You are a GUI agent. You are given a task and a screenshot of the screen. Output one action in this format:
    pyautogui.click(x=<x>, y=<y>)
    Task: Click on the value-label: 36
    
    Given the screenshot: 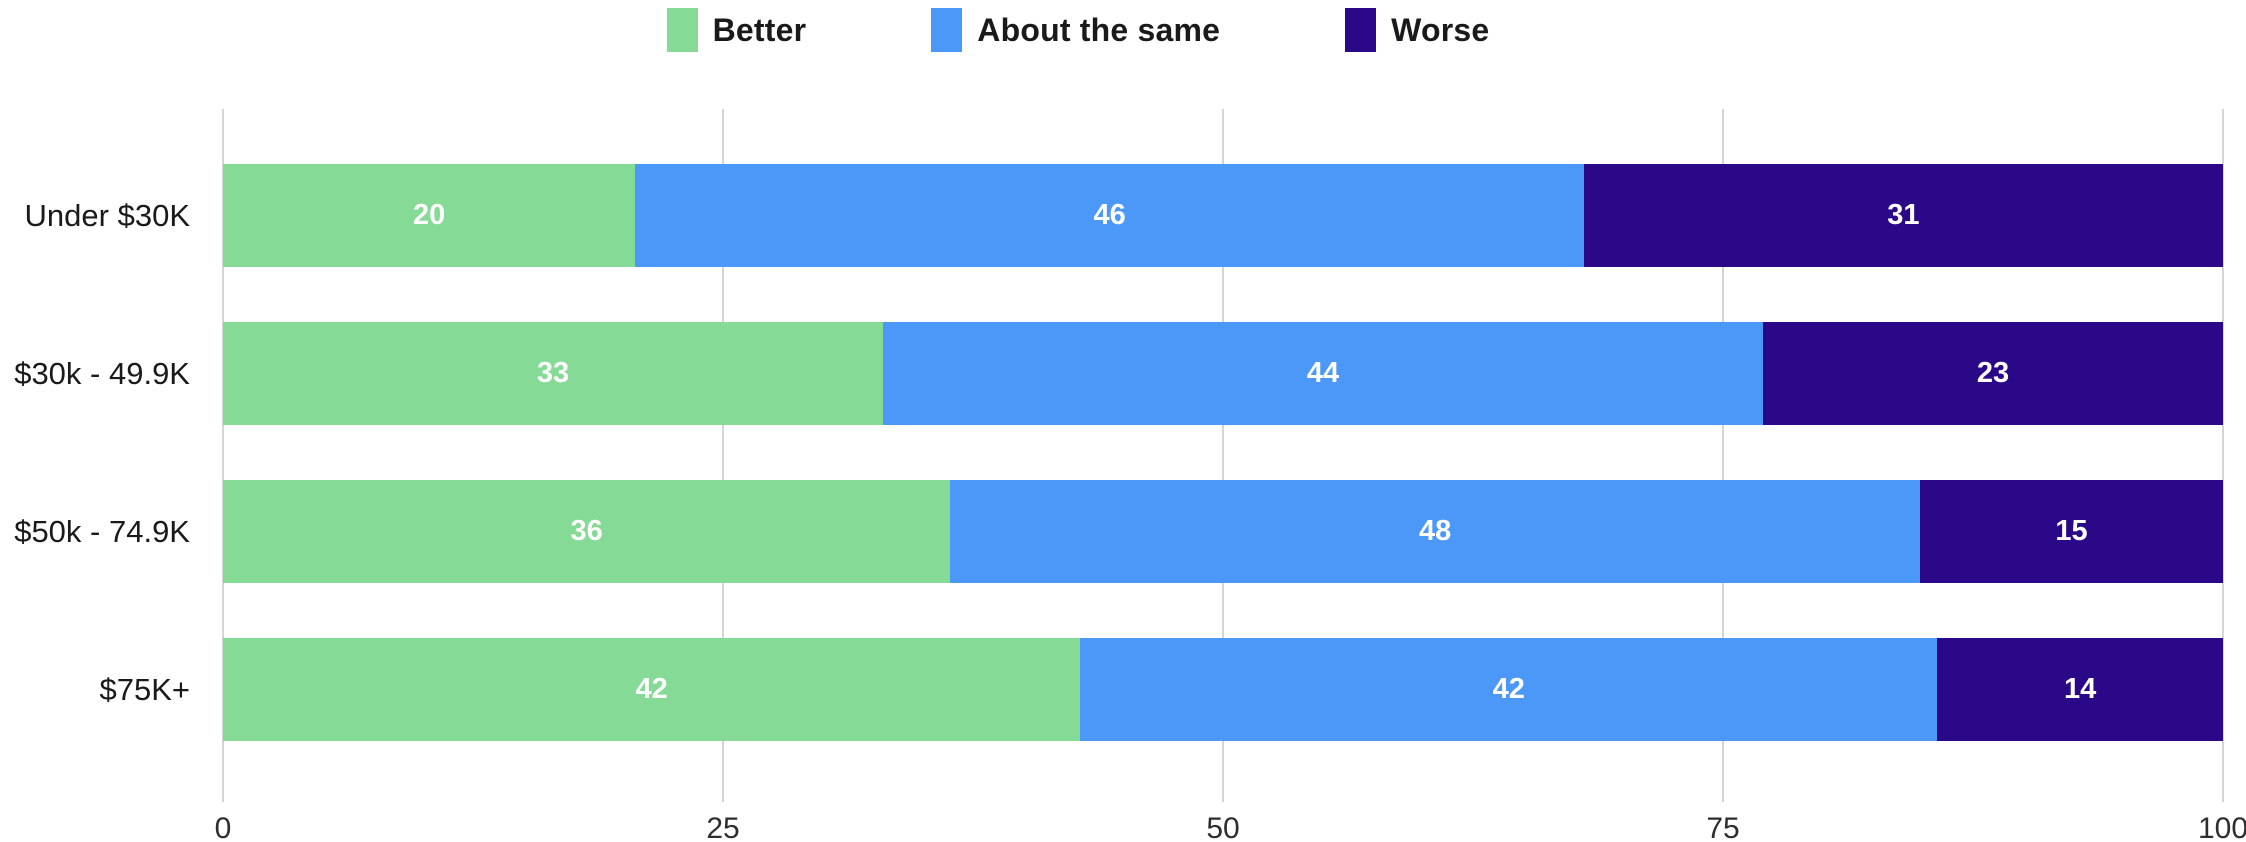 What is the action you would take?
    pyautogui.click(x=586, y=531)
    